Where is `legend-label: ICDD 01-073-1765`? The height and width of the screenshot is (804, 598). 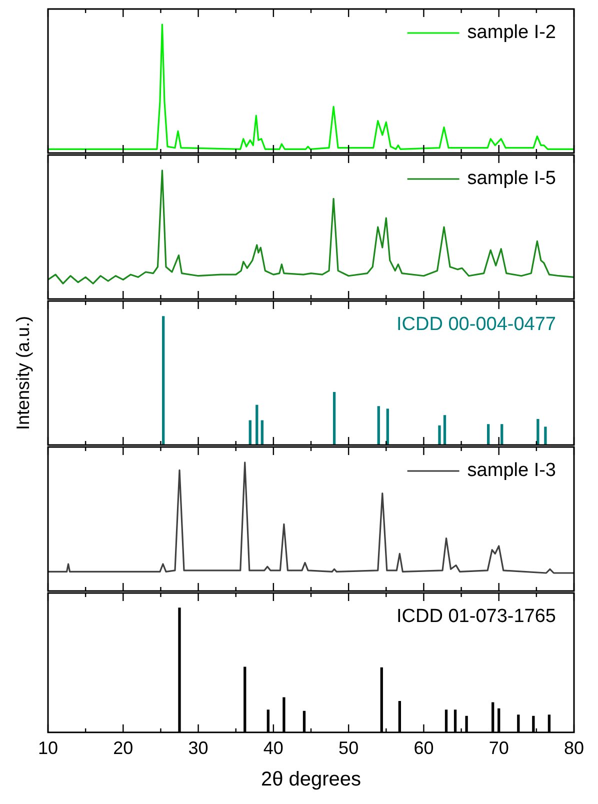
legend-label: ICDD 01-073-1765 is located at coordinates (476, 617).